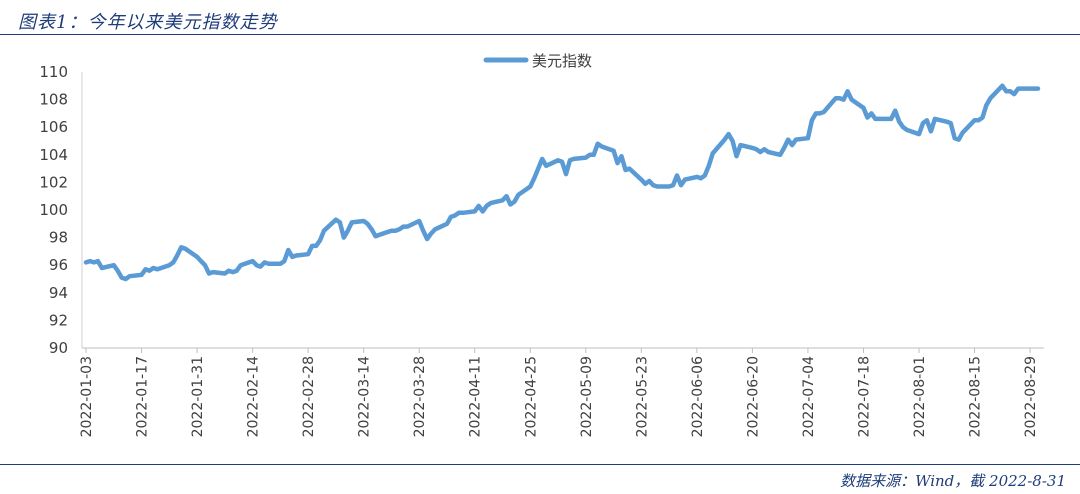 This screenshot has height=494, width=1080. I want to click on y-tick-label: 106, so click(53, 127).